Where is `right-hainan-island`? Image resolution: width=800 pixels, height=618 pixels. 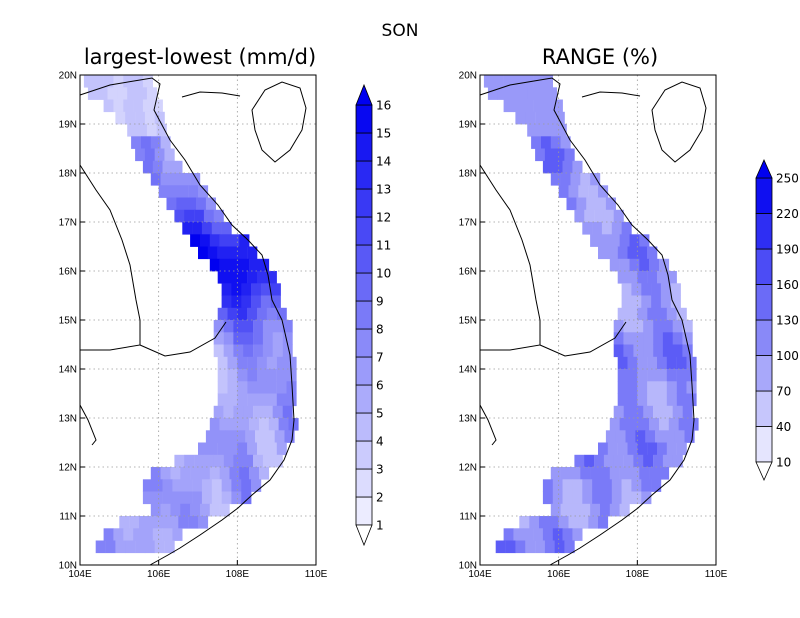
right-hainan-island is located at coordinates (679, 122).